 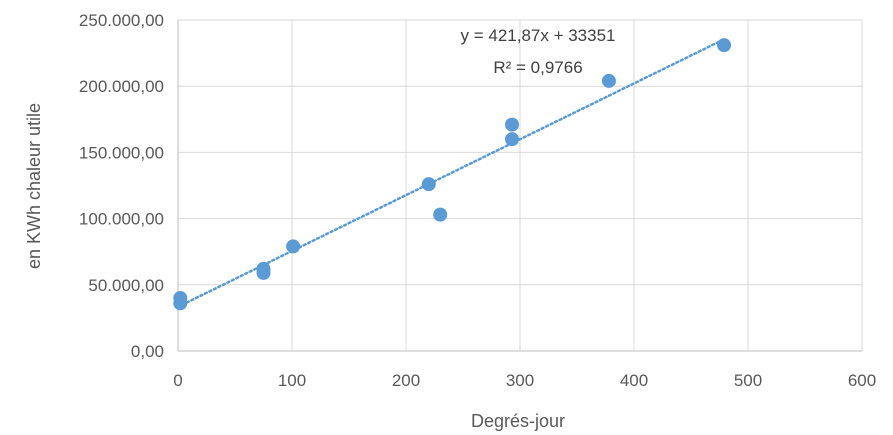 What do you see at coordinates (518, 421) in the screenshot?
I see `x-axis-title: Degrés-jour` at bounding box center [518, 421].